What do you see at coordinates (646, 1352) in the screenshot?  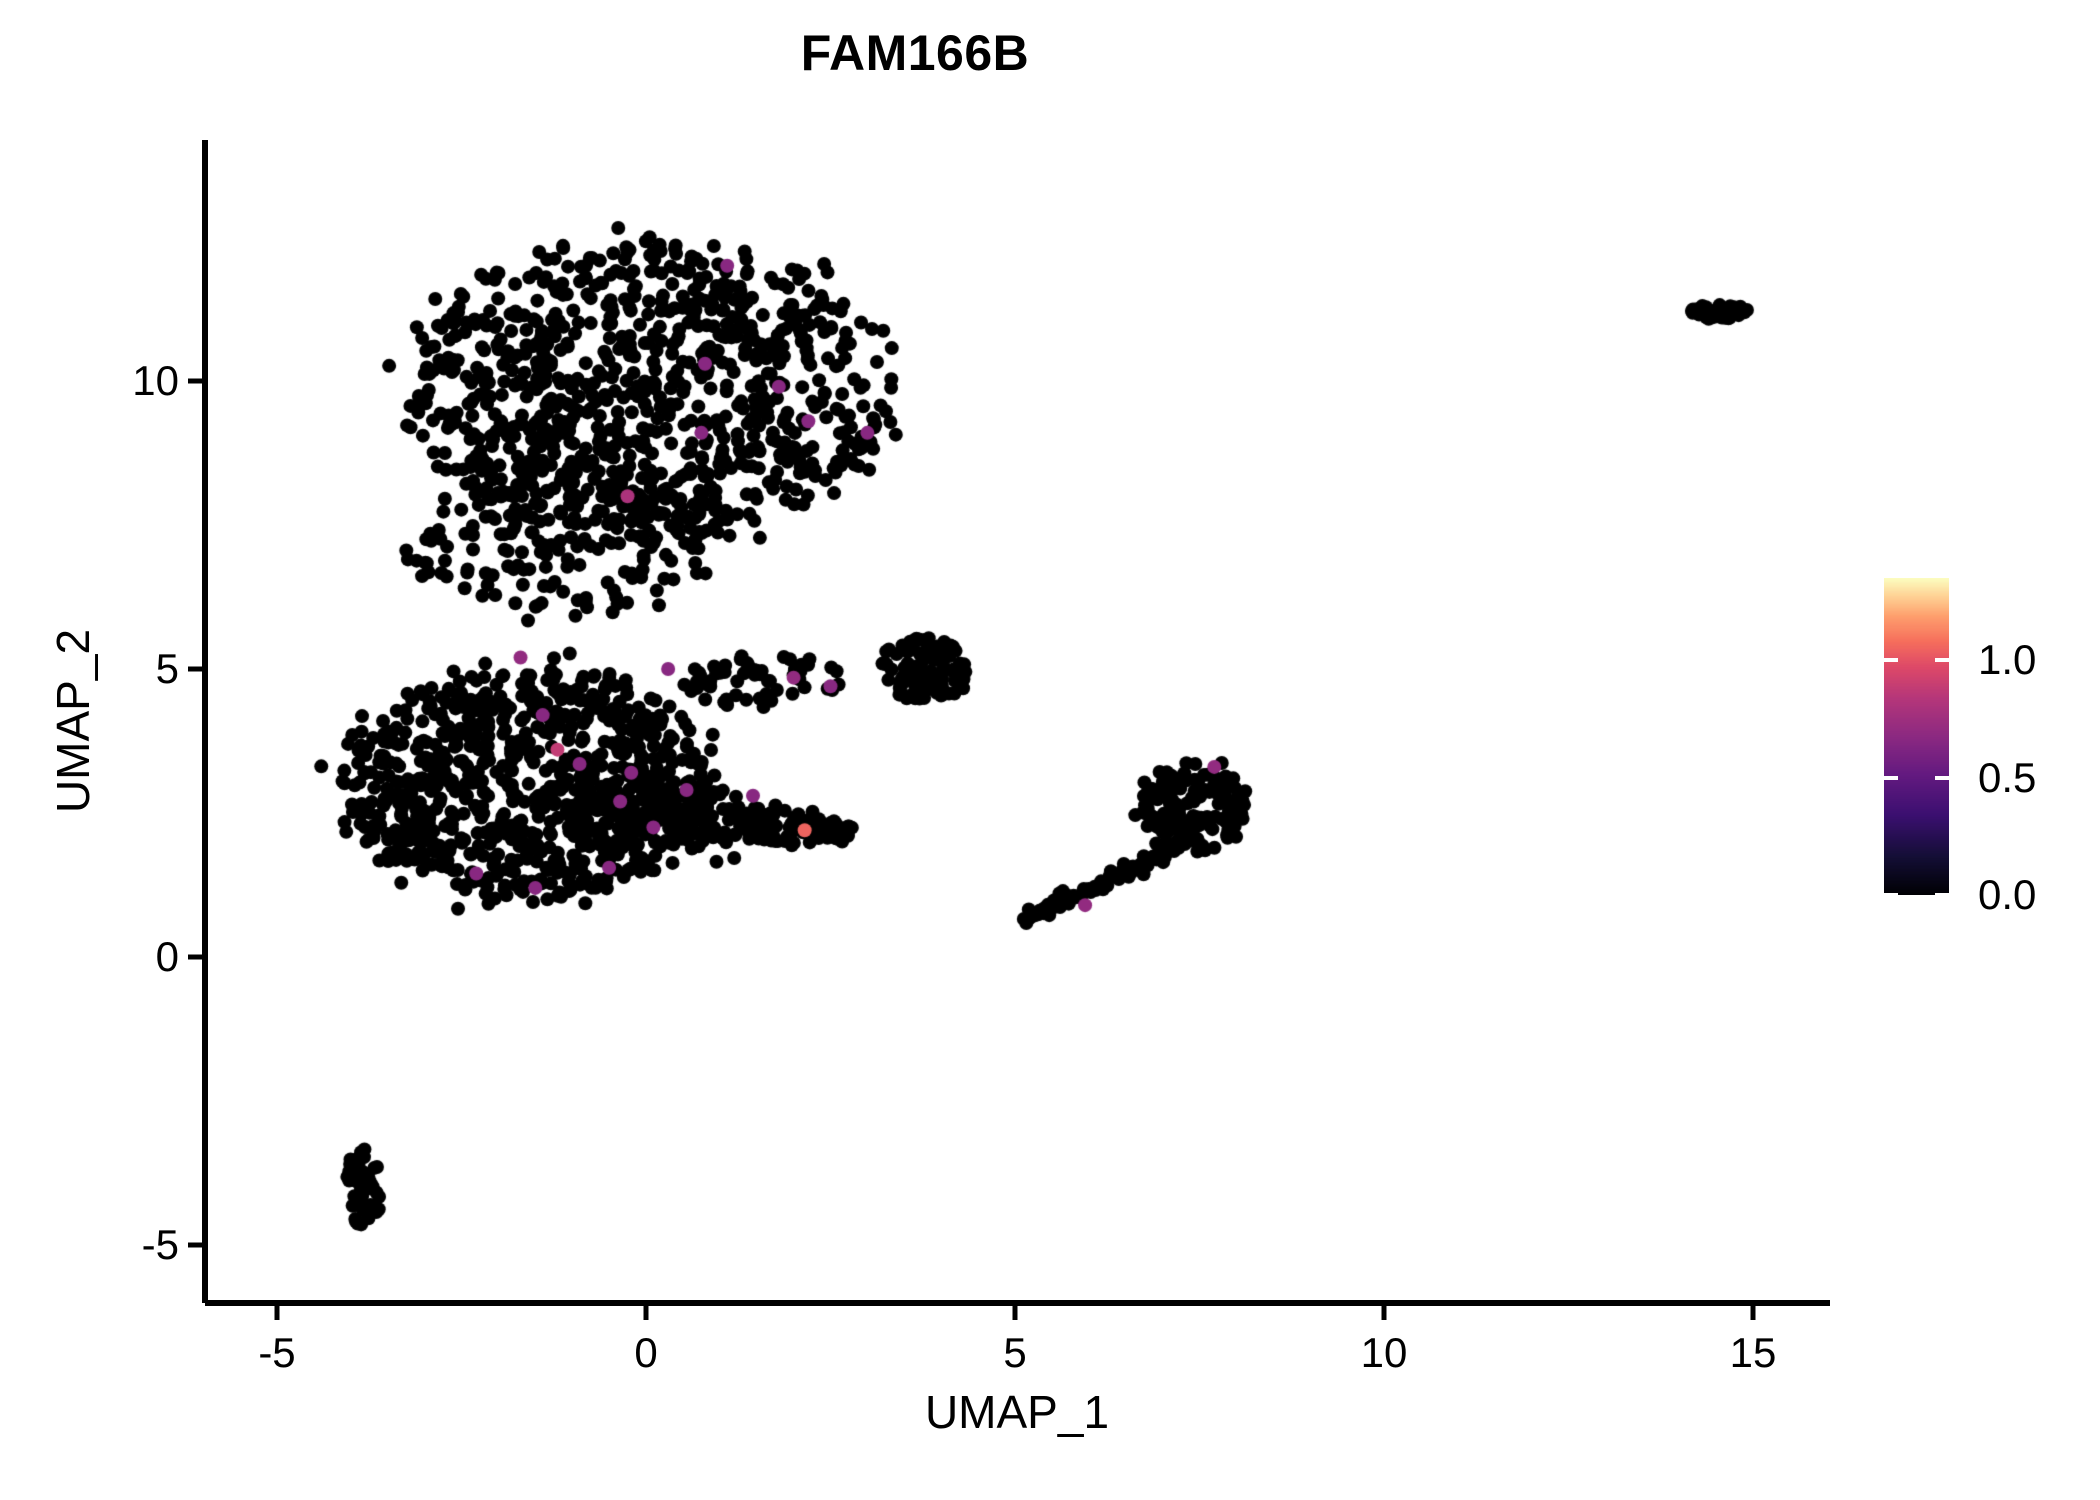 I see `x-tick-label: 0` at bounding box center [646, 1352].